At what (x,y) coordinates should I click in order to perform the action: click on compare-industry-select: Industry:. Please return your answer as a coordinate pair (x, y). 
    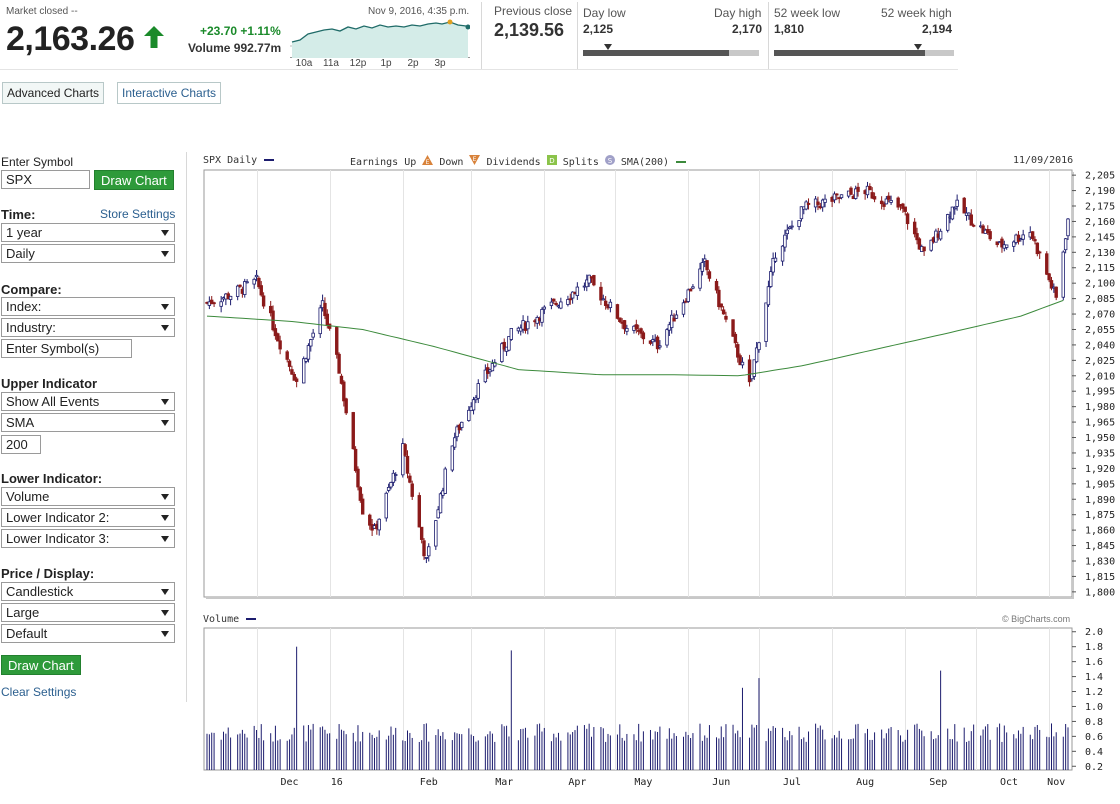
    Looking at the image, I should click on (88, 327).